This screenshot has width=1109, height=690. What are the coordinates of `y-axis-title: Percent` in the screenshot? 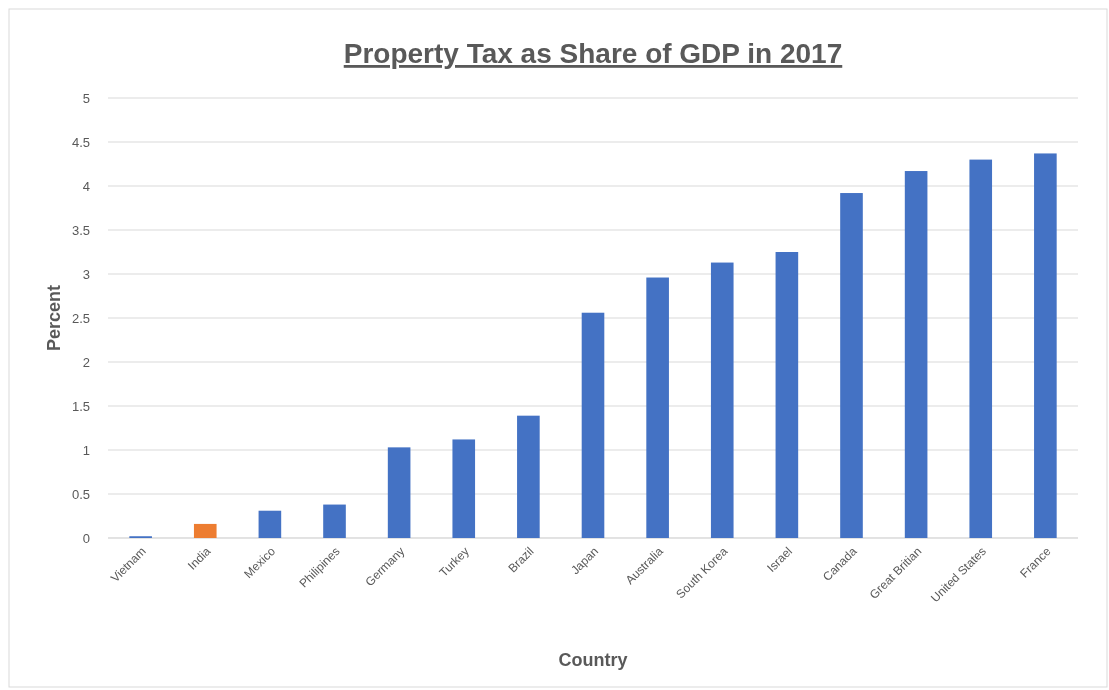 It's located at (54, 318).